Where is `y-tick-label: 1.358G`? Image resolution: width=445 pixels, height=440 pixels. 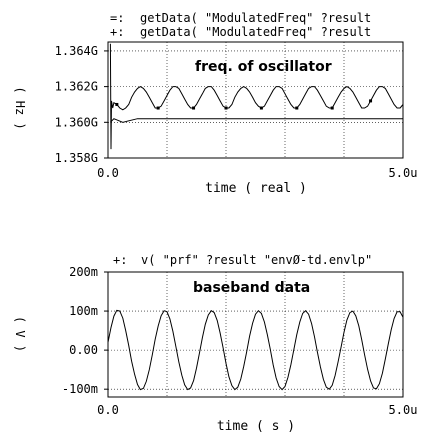 y-tick-label: 1.358G is located at coordinates (76, 158).